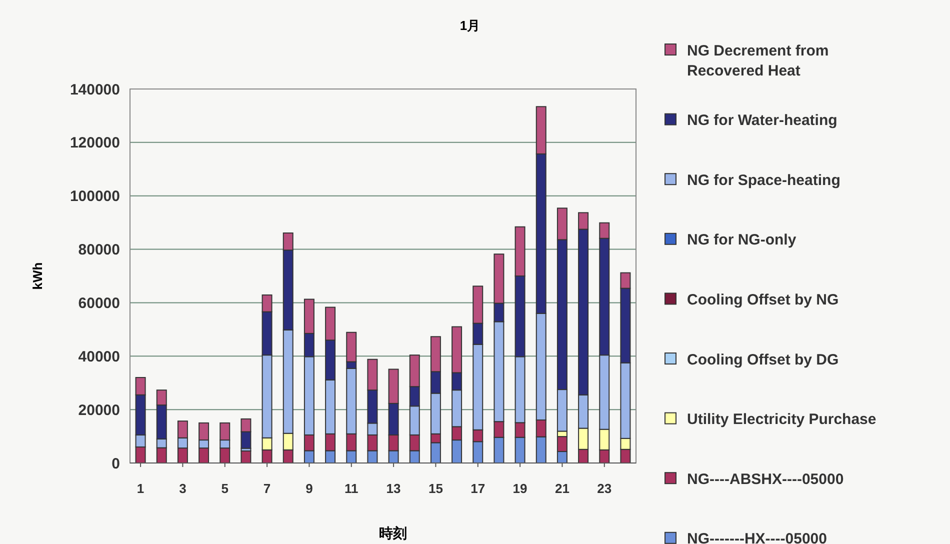 The image size is (950, 544). Describe the element at coordinates (604, 488) in the screenshot. I see `x-tick-label: 23` at that location.